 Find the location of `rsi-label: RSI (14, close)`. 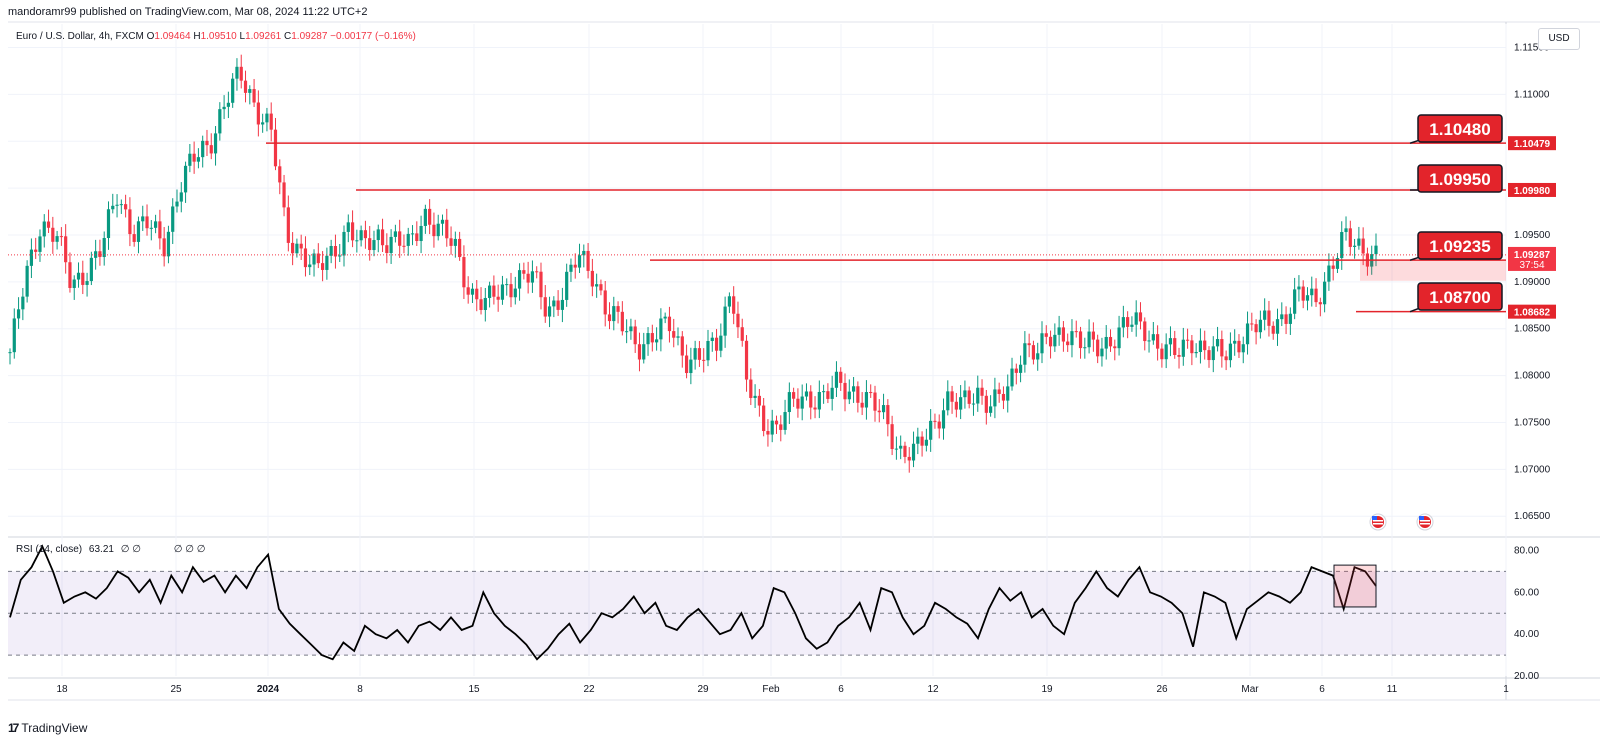

rsi-label: RSI (14, close) is located at coordinates (49, 549).